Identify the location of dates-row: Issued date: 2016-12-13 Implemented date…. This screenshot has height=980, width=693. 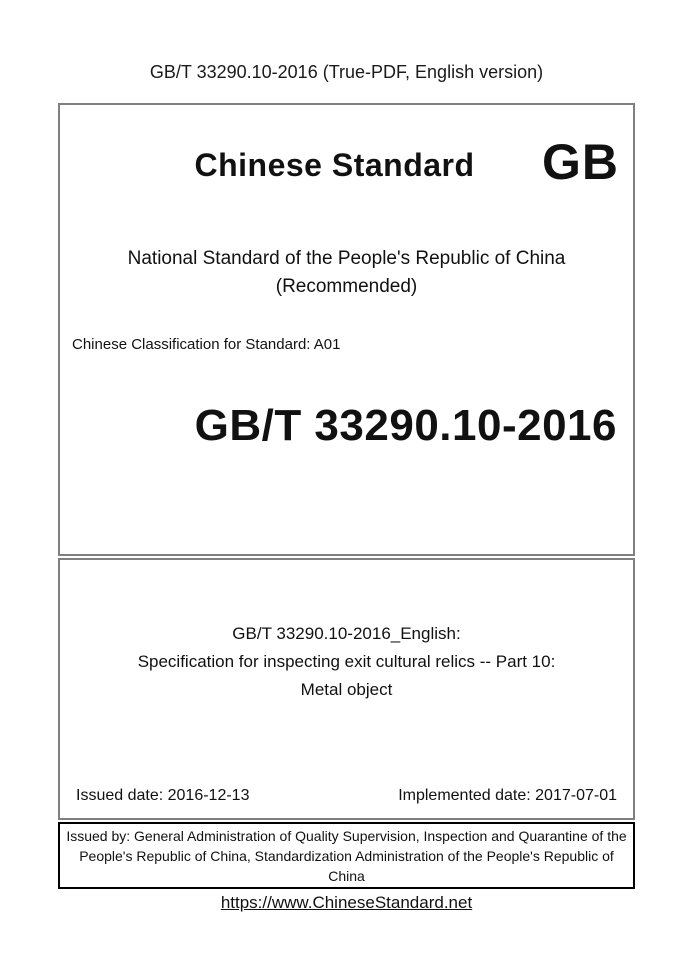
(346, 796).